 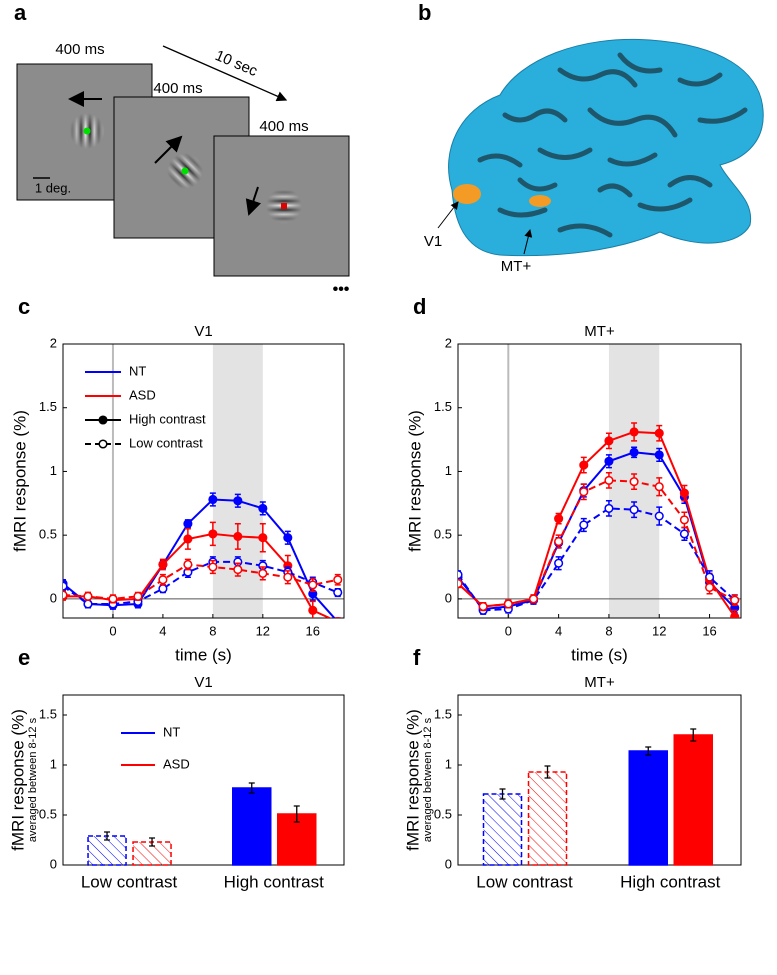 I want to click on area-label: MT+, so click(x=516, y=266).